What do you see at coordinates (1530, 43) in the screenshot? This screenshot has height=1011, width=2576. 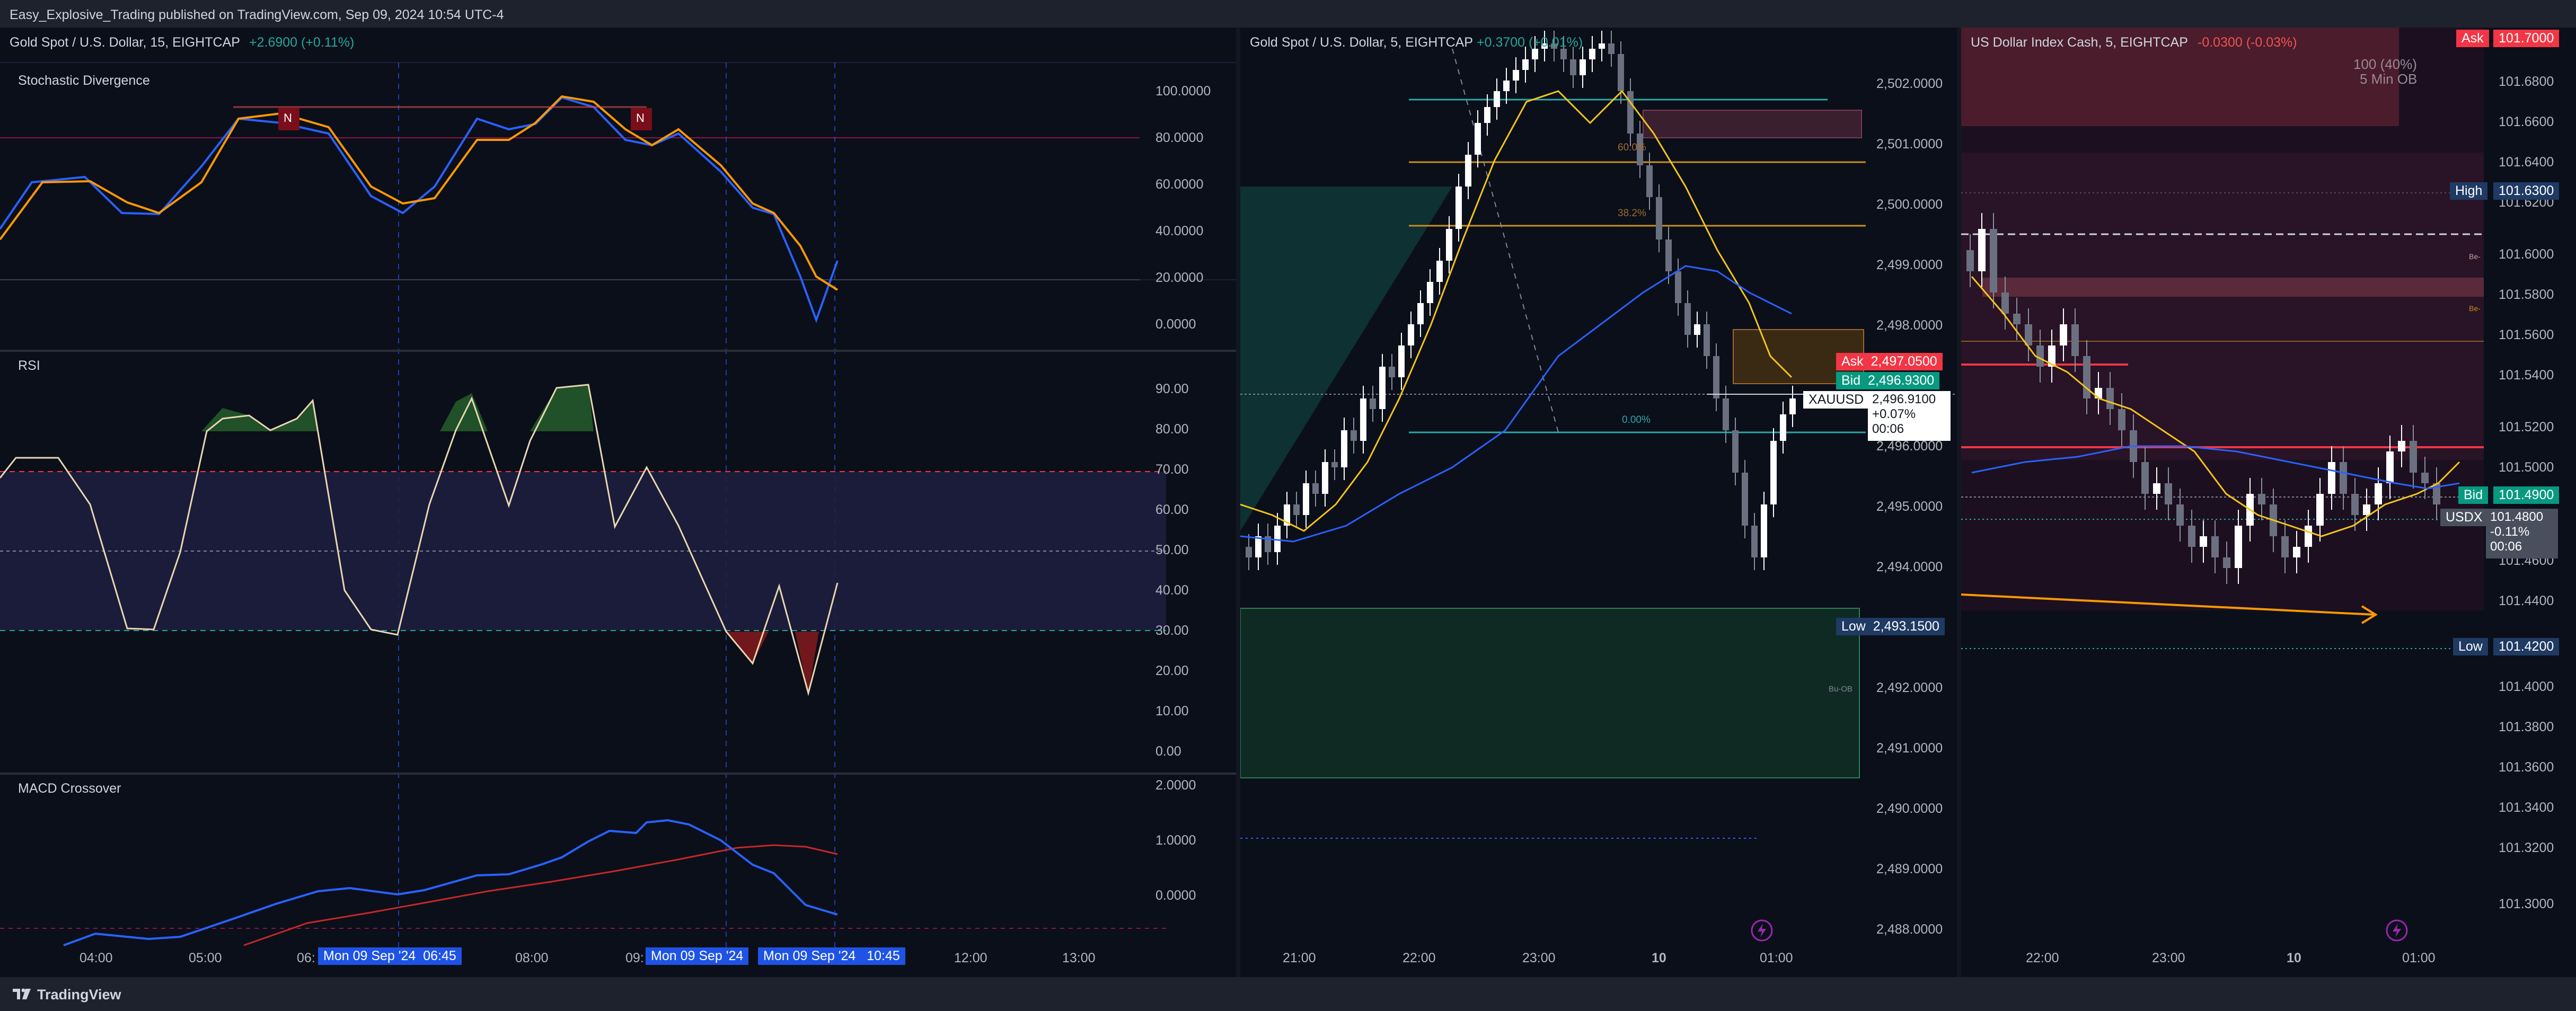 I see `middle-change: +0.3700 (+0.01%)` at bounding box center [1530, 43].